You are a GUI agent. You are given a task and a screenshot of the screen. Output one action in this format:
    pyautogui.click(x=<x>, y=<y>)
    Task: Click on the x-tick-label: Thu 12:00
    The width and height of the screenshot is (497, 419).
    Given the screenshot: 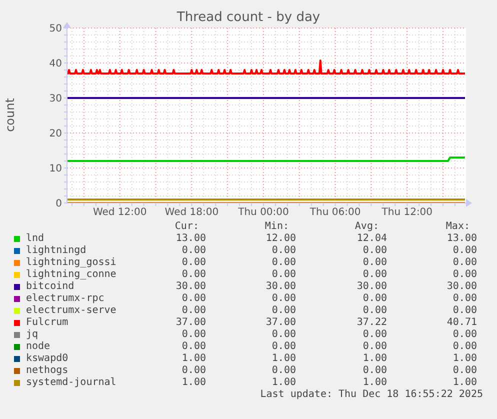 What is the action you would take?
    pyautogui.click(x=406, y=212)
    